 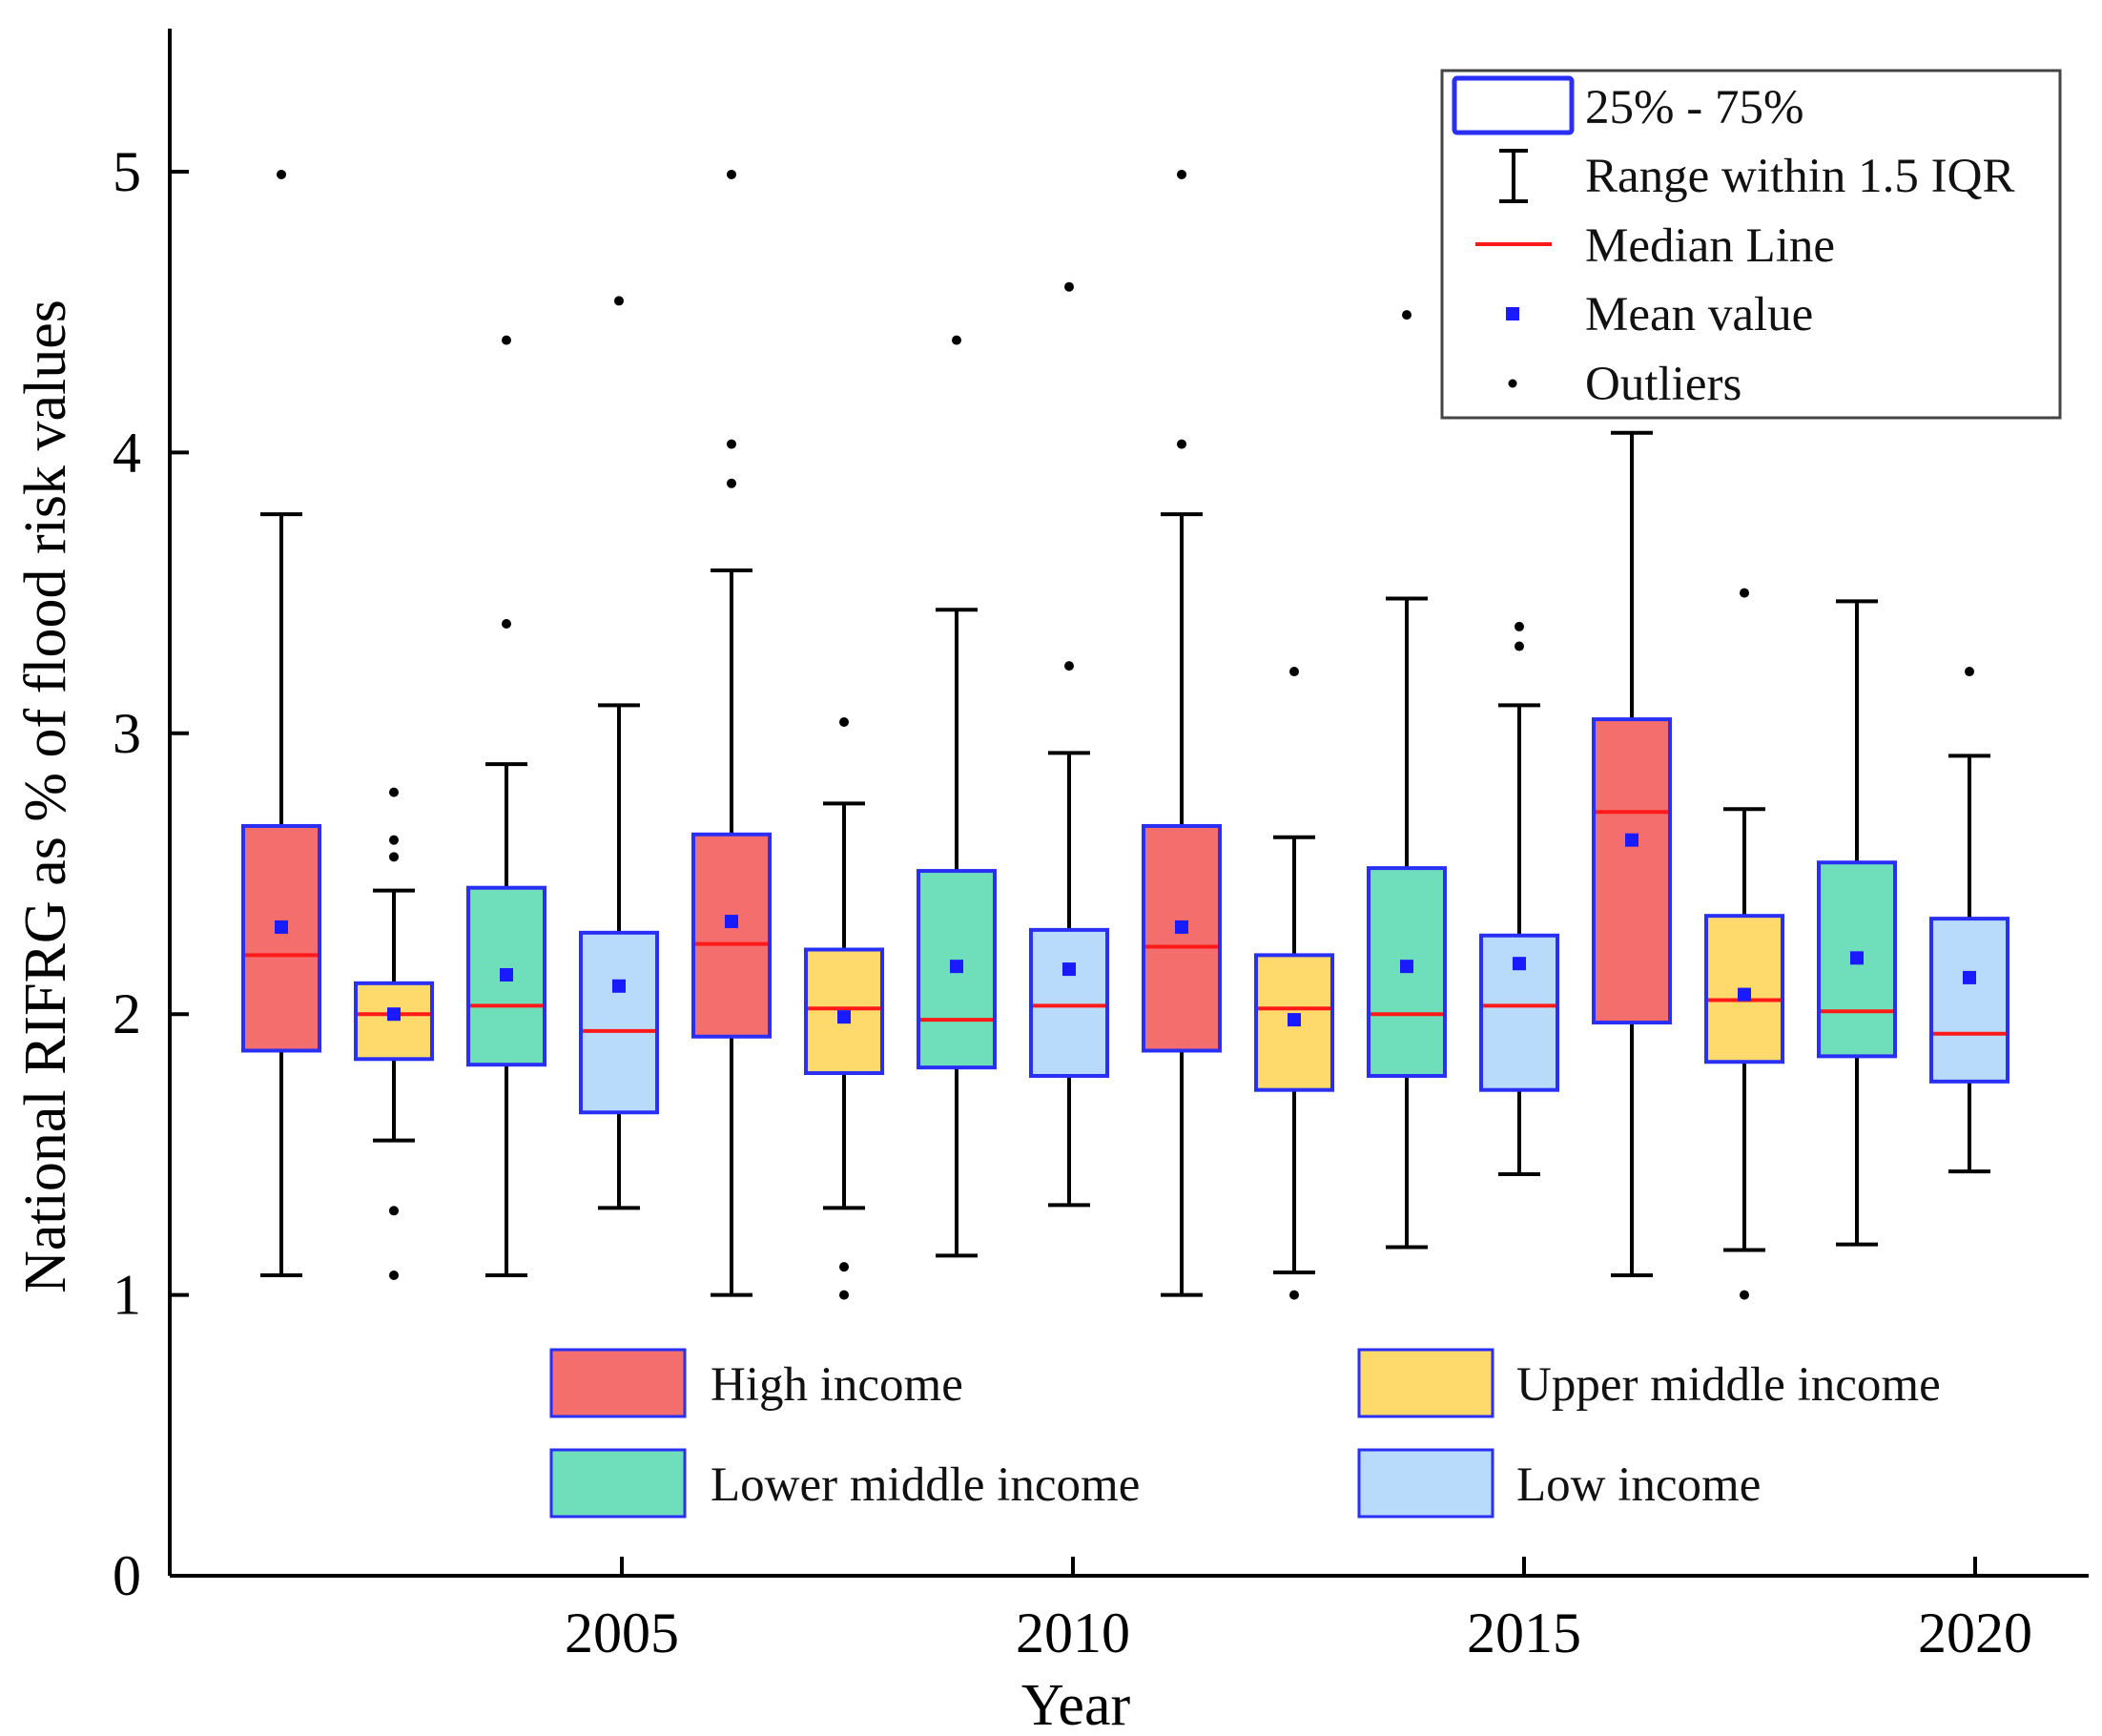 I want to click on x-tick-label: 2010, so click(x=1073, y=1633).